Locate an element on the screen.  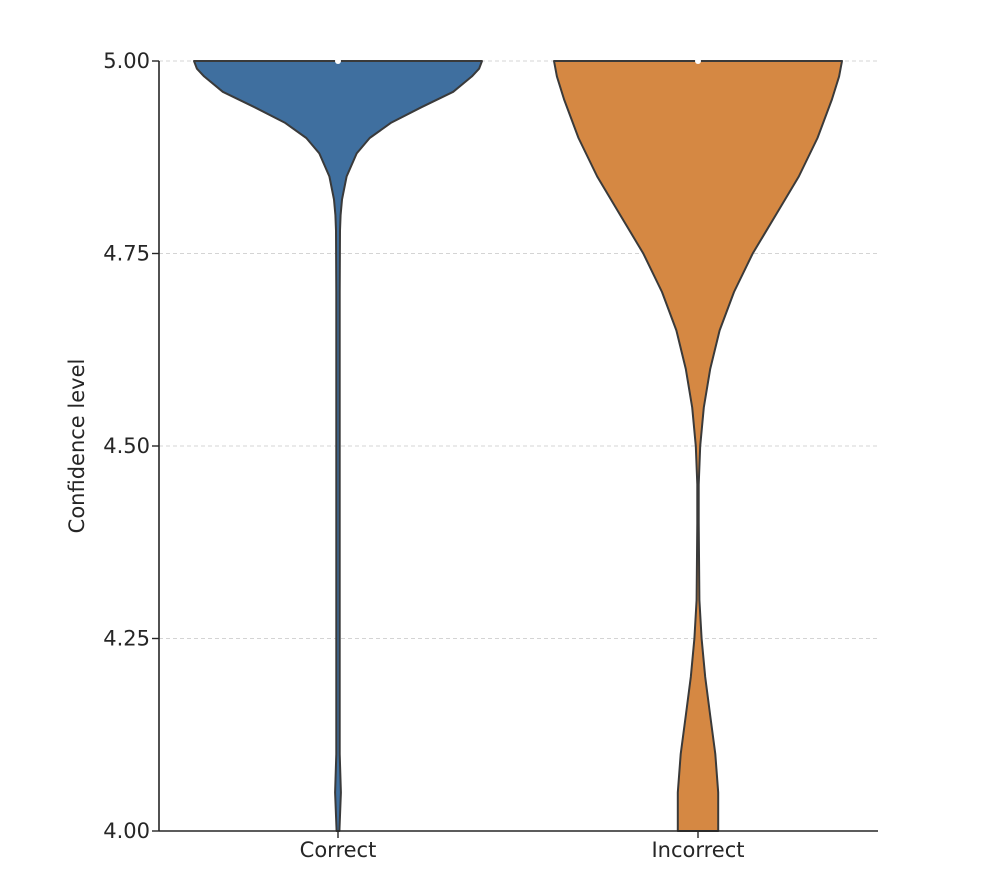
y-tick-label: 5.00 is located at coordinates (126, 61).